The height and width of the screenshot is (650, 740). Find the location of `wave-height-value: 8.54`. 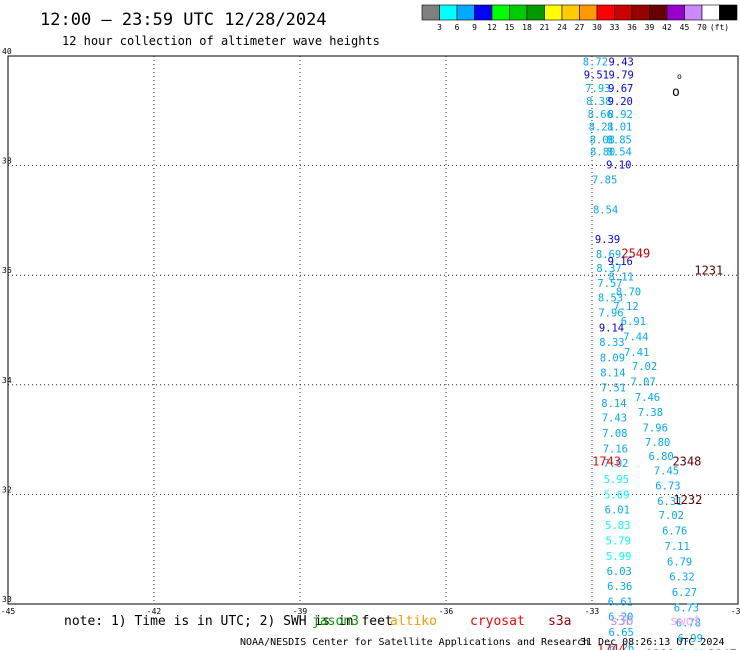

wave-height-value: 8.54 is located at coordinates (605, 210).